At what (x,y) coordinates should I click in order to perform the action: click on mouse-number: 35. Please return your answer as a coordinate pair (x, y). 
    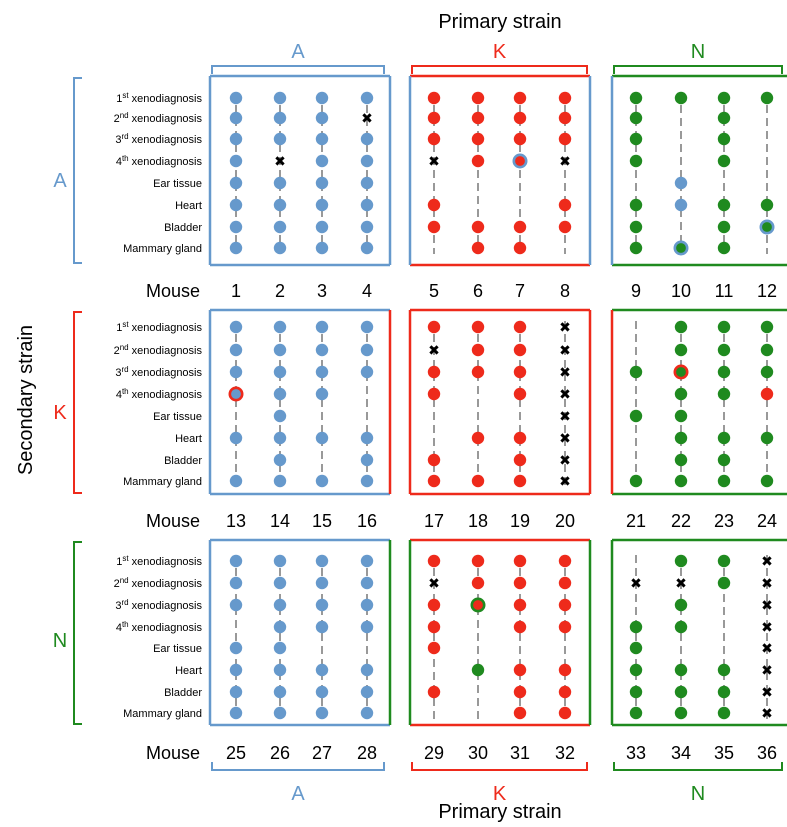
    Looking at the image, I should click on (724, 753).